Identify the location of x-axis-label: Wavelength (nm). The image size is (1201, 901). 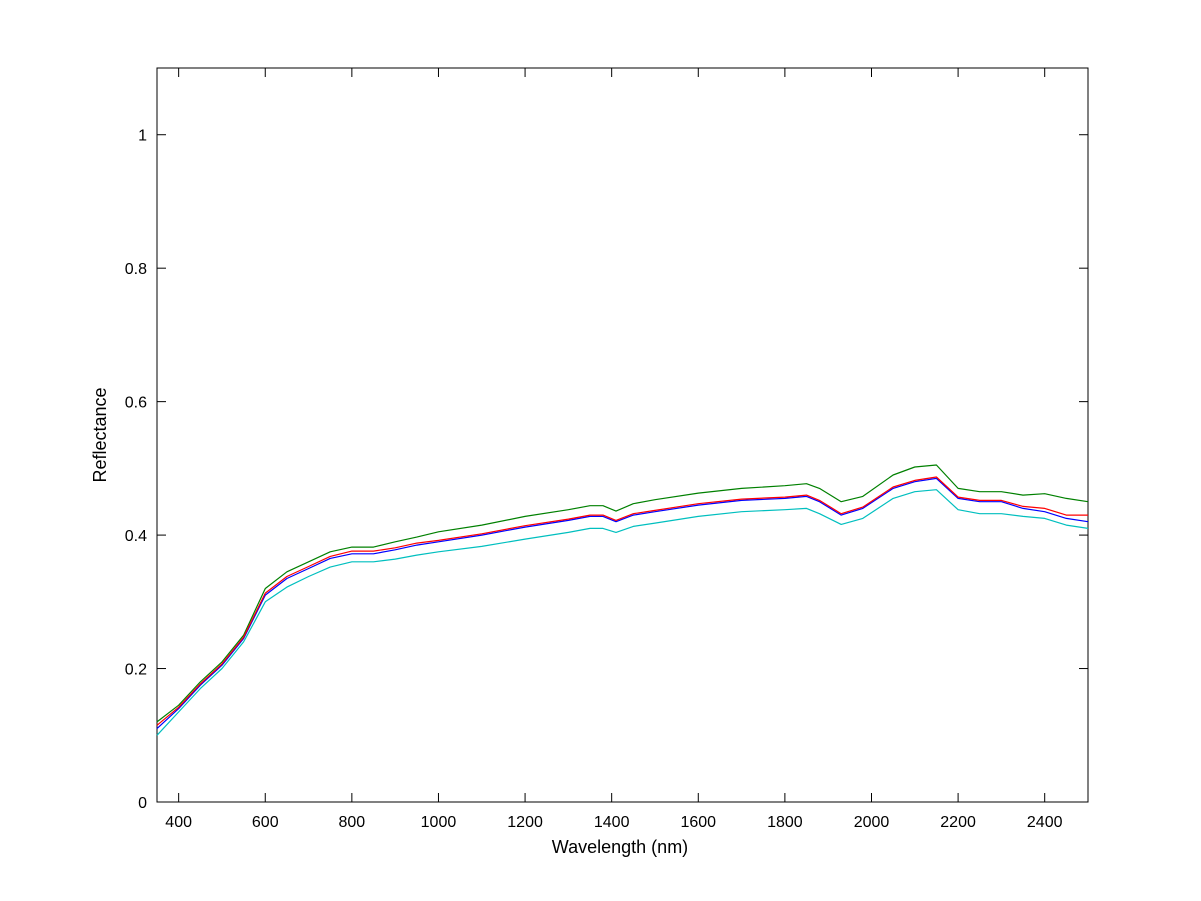
(620, 847).